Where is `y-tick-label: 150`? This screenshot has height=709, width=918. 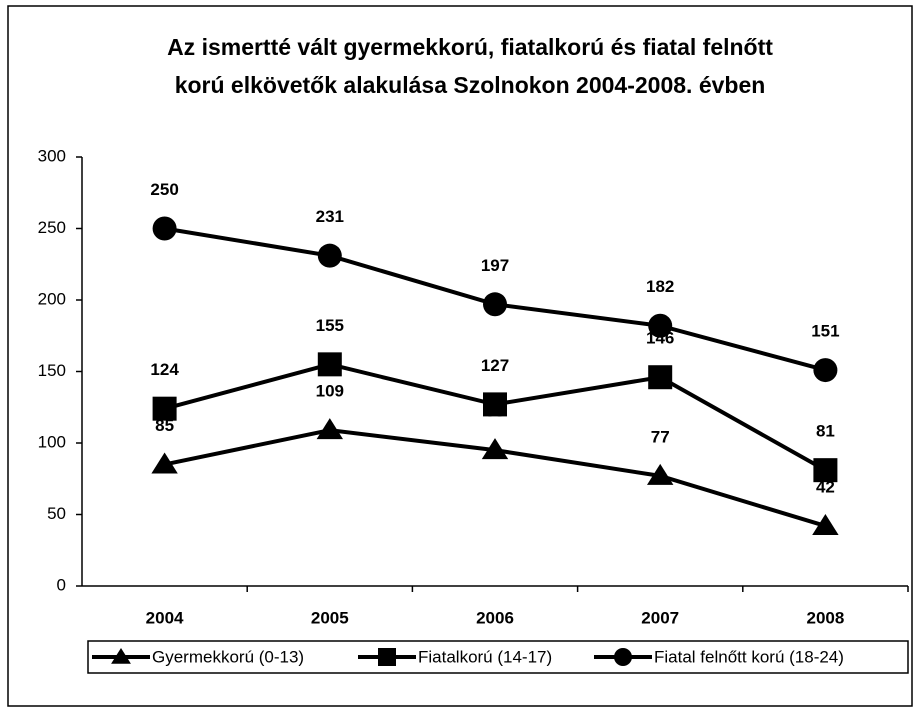
y-tick-label: 150 is located at coordinates (52, 370).